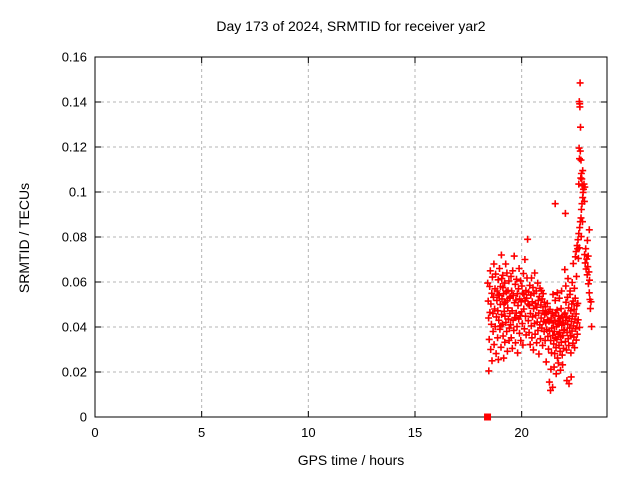 The width and height of the screenshot is (640, 480). Describe the element at coordinates (74, 372) in the screenshot. I see `y-tick-label: 0.02` at that location.